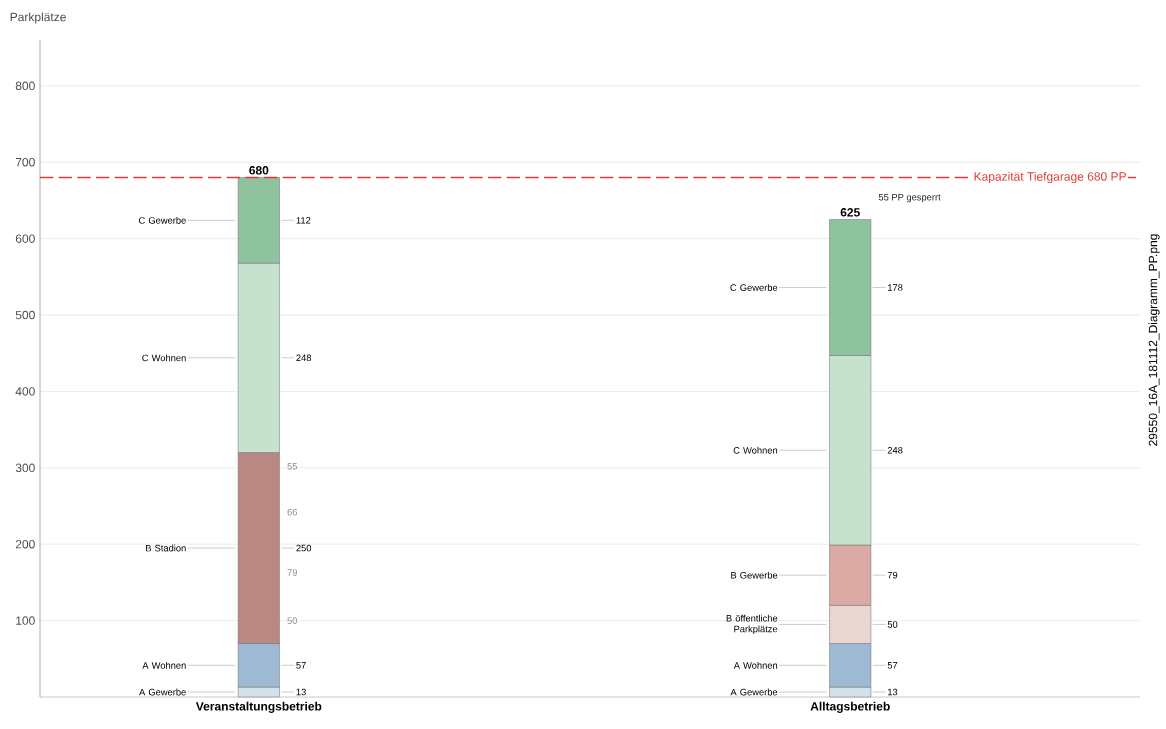 Image resolution: width=1166 pixels, height=729 pixels. Describe the element at coordinates (25, 468) in the screenshot. I see `y-tick-label: 300` at that location.